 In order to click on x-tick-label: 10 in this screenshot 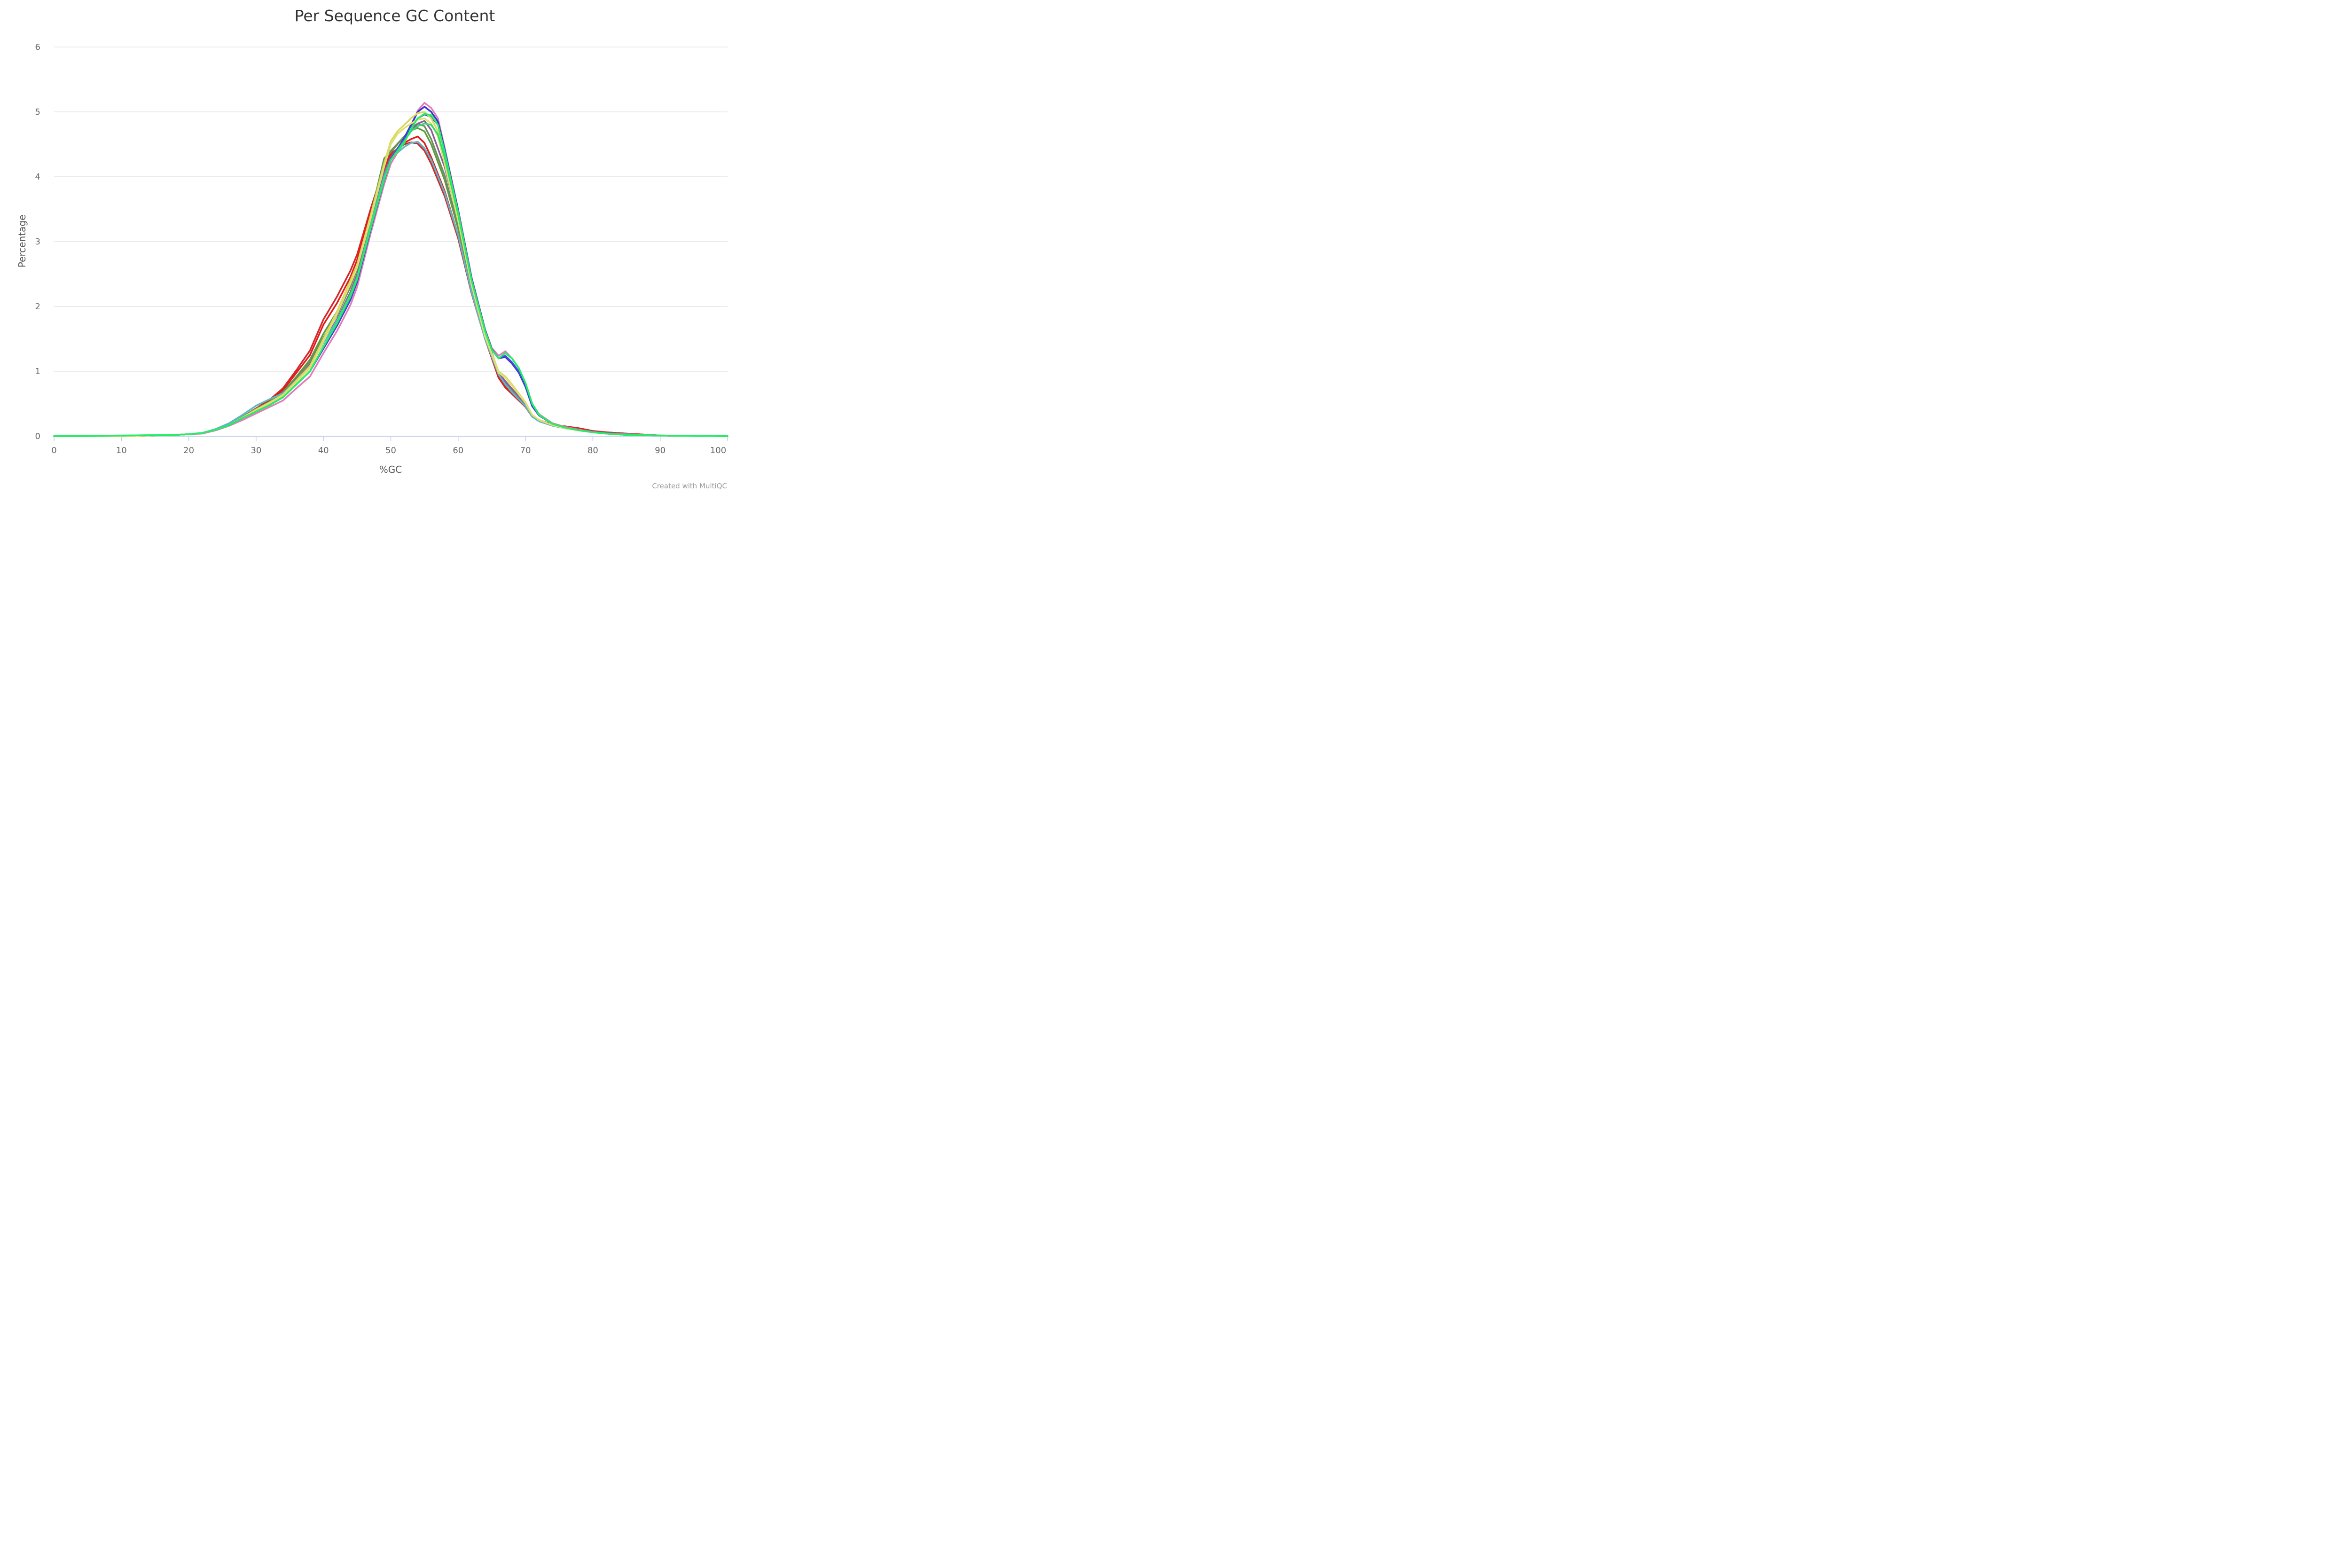, I will do `click(121, 450)`.